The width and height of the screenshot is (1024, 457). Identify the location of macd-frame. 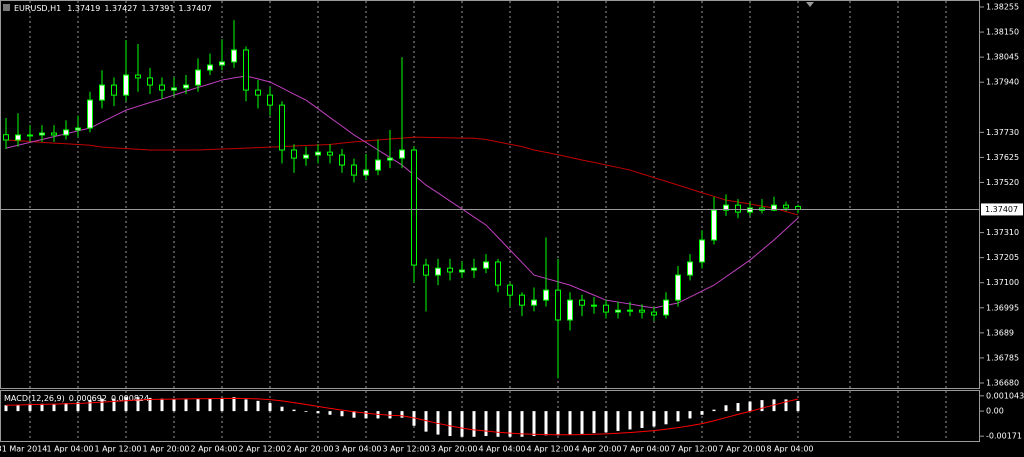
(490, 416).